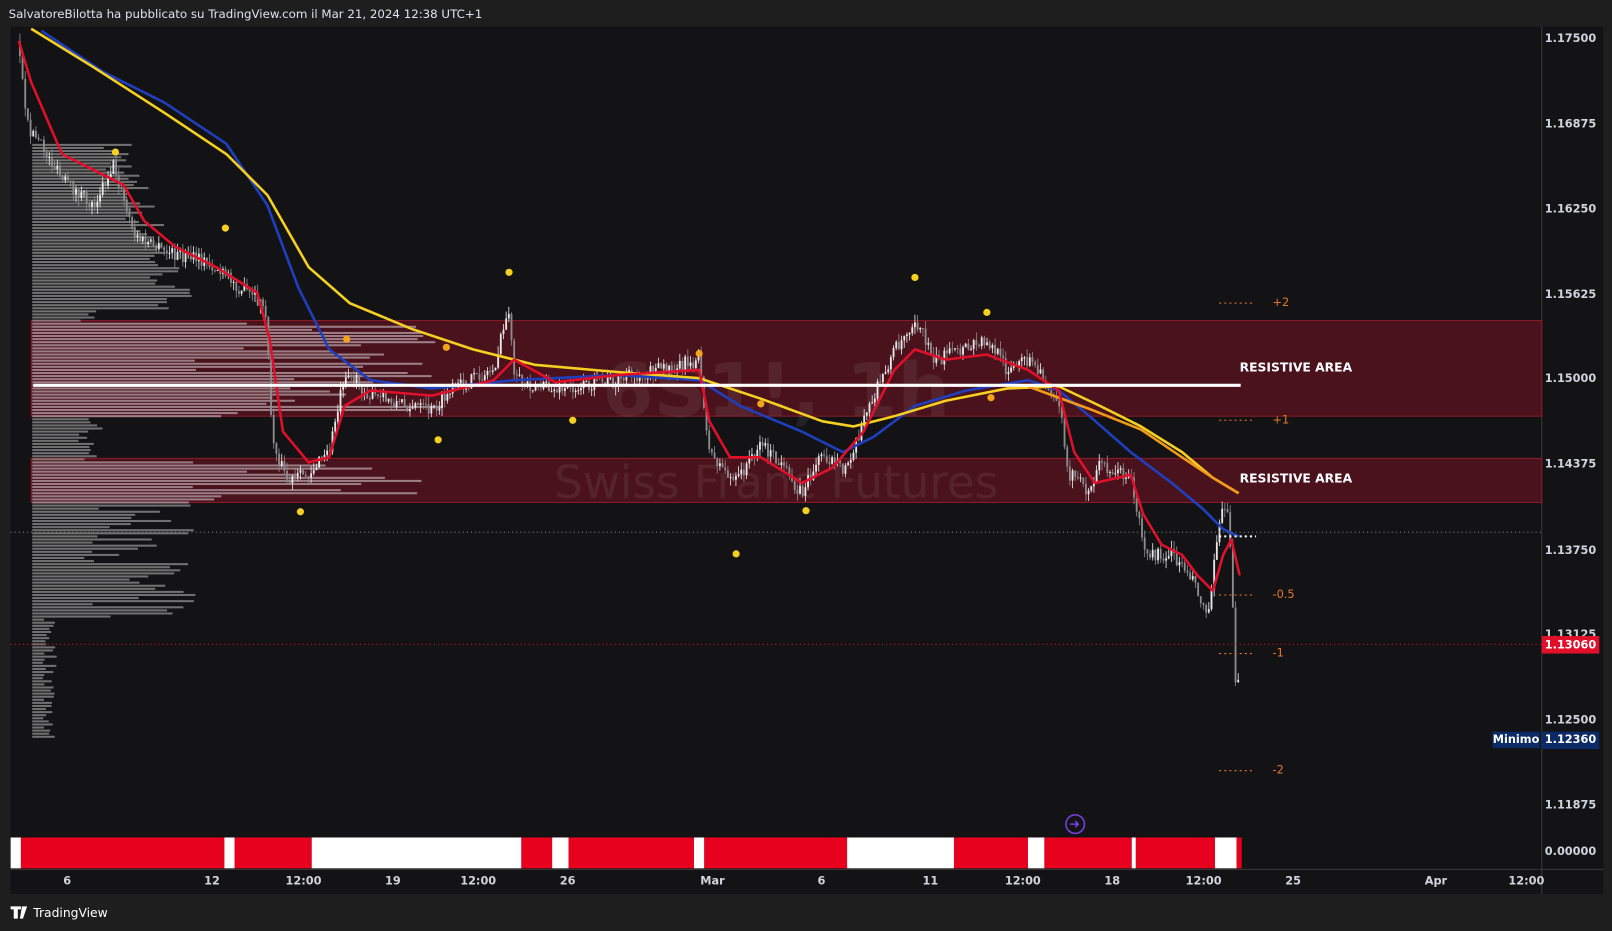  I want to click on fib-label: +2, so click(1281, 302).